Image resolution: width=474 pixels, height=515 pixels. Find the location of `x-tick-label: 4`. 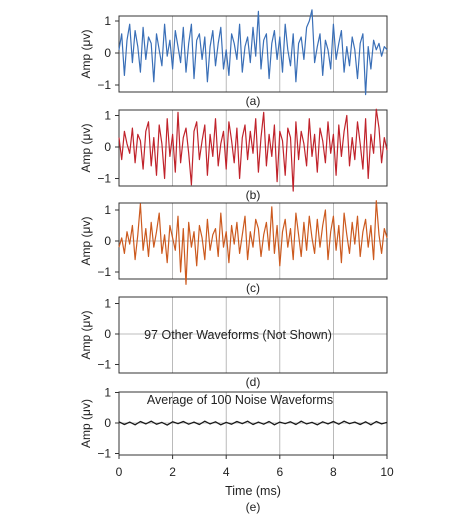

x-tick-label: 4 is located at coordinates (226, 472).